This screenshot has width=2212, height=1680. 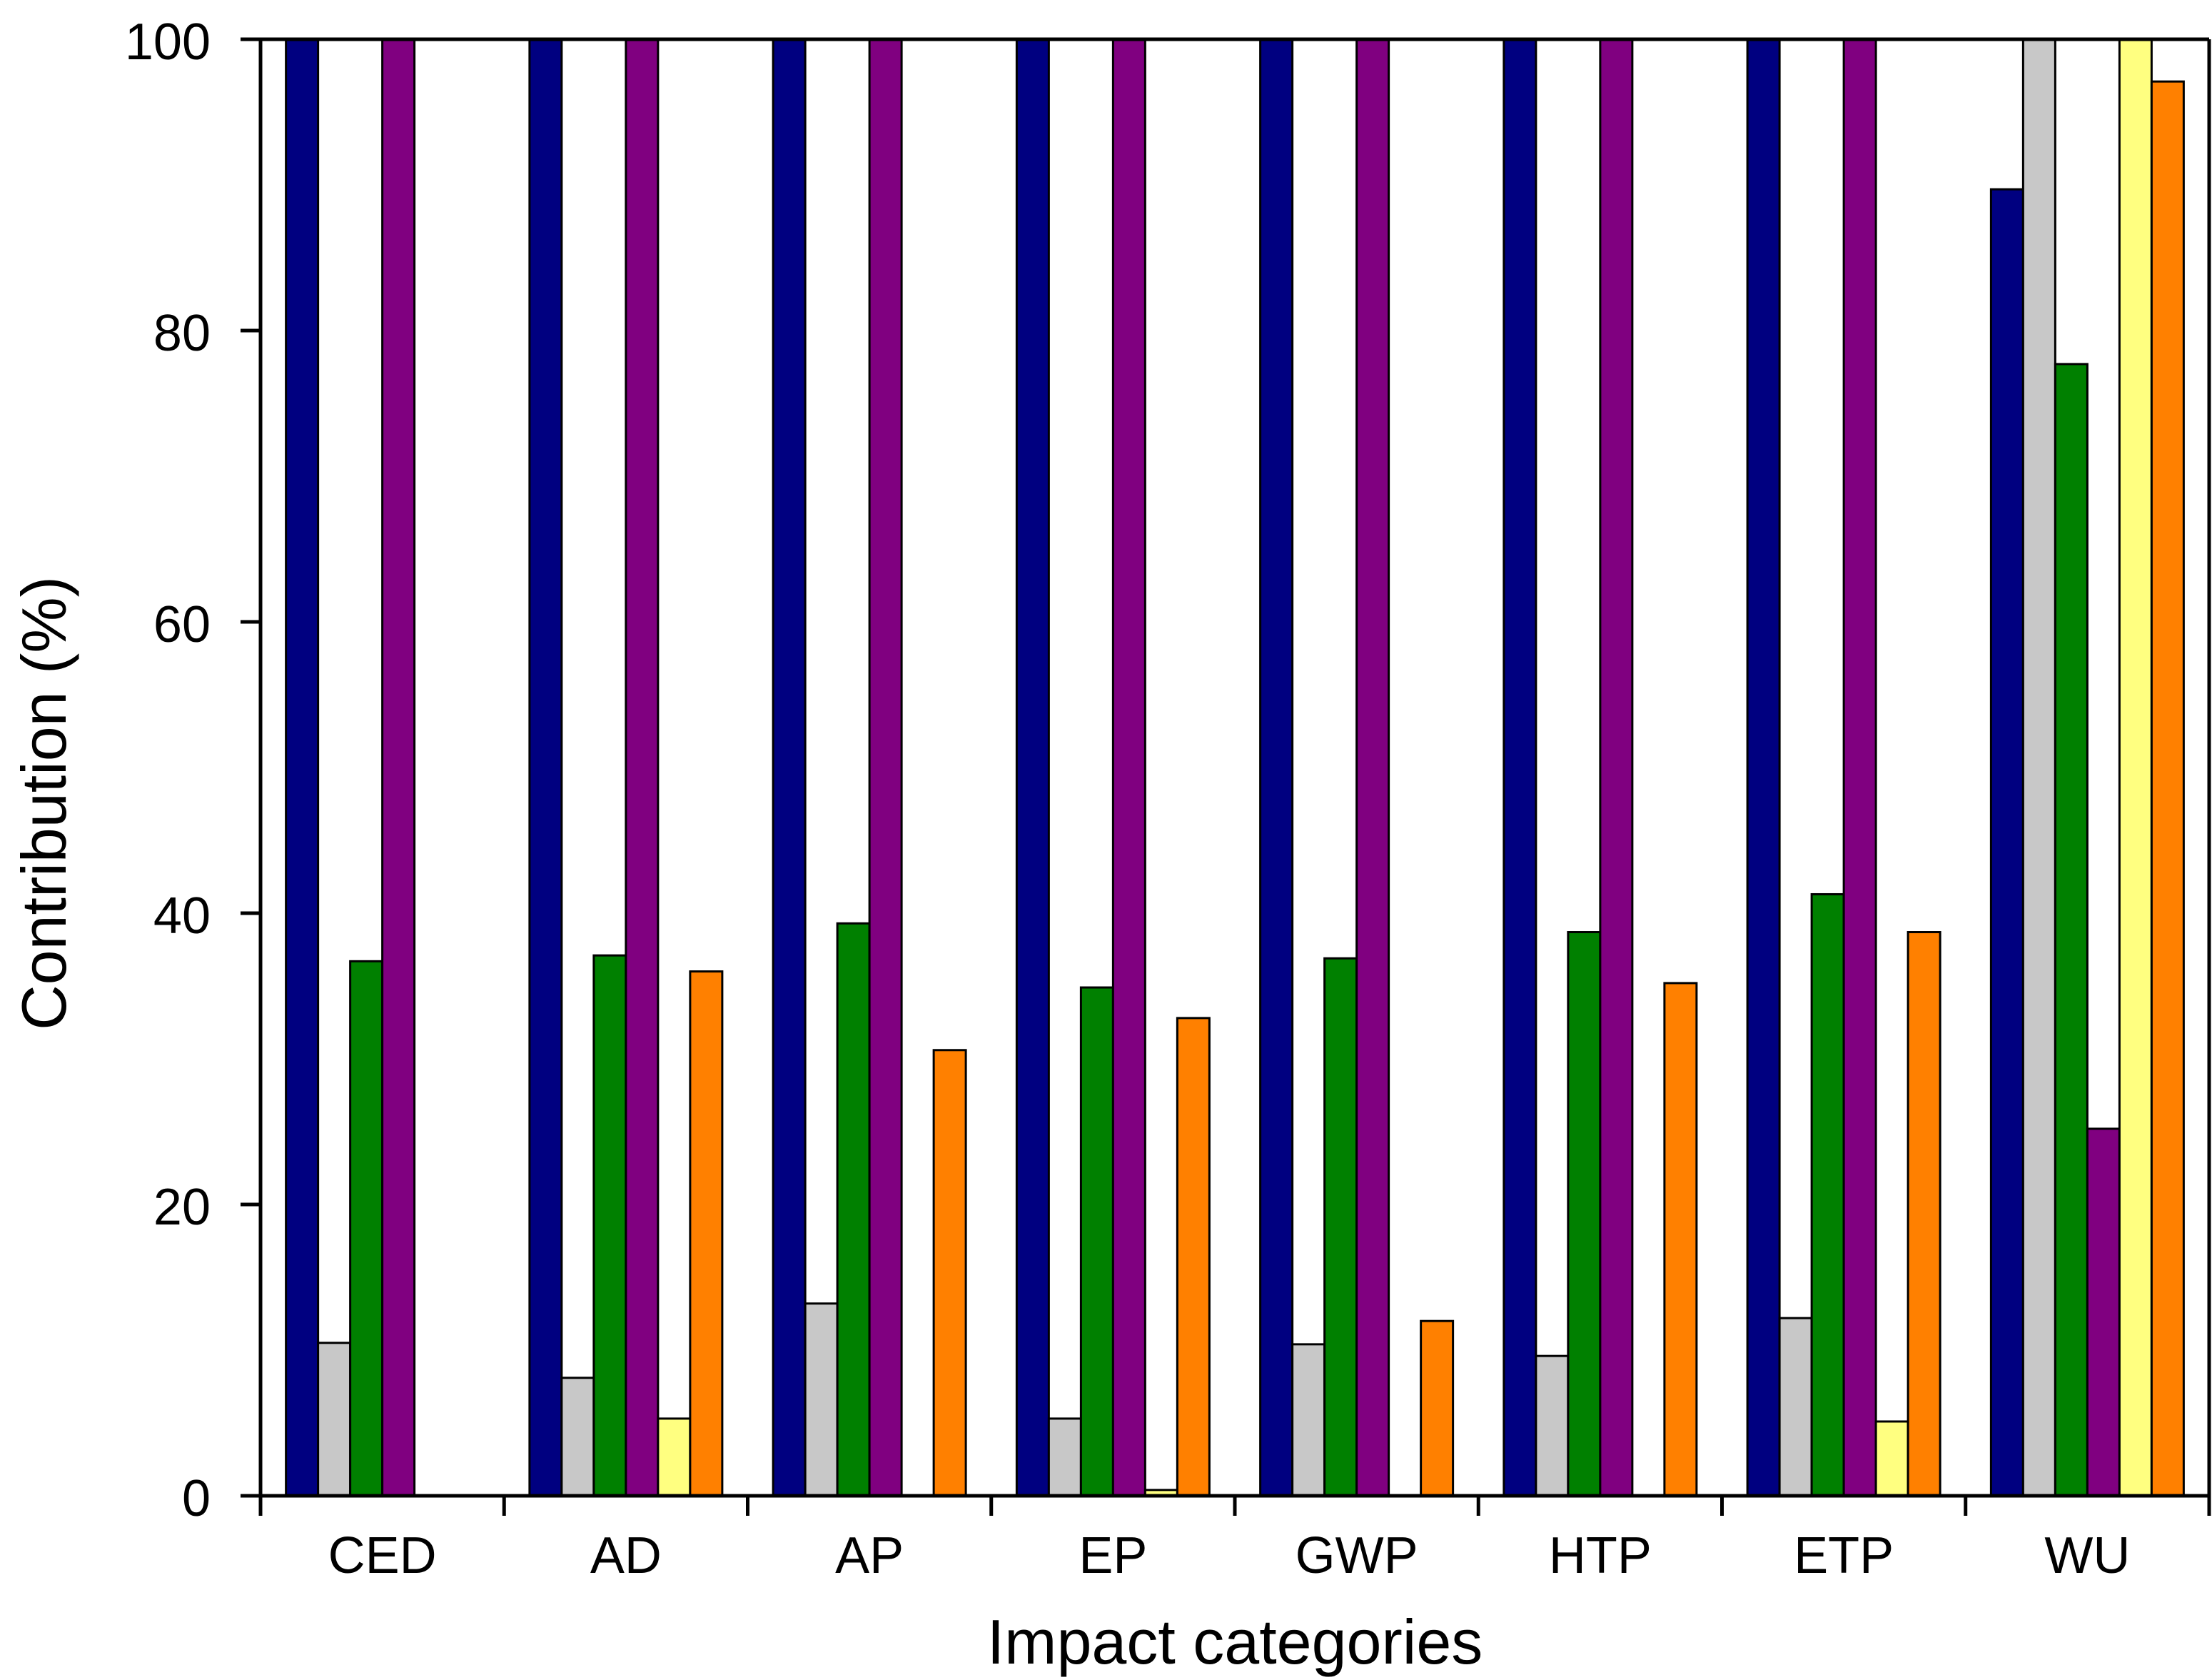 What do you see at coordinates (1032, 767) in the screenshot?
I see `bar-ep-s1` at bounding box center [1032, 767].